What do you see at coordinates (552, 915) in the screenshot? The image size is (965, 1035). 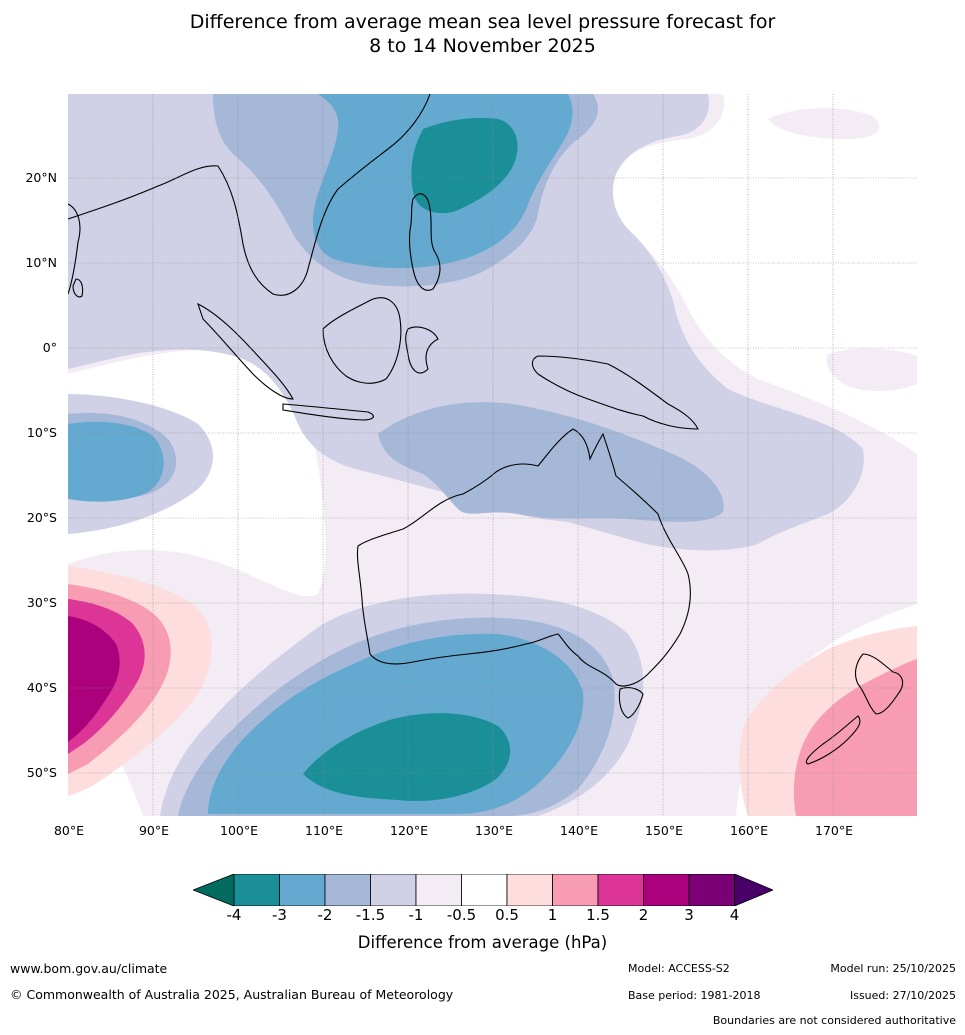 I see `colorbar-label-1: 1` at bounding box center [552, 915].